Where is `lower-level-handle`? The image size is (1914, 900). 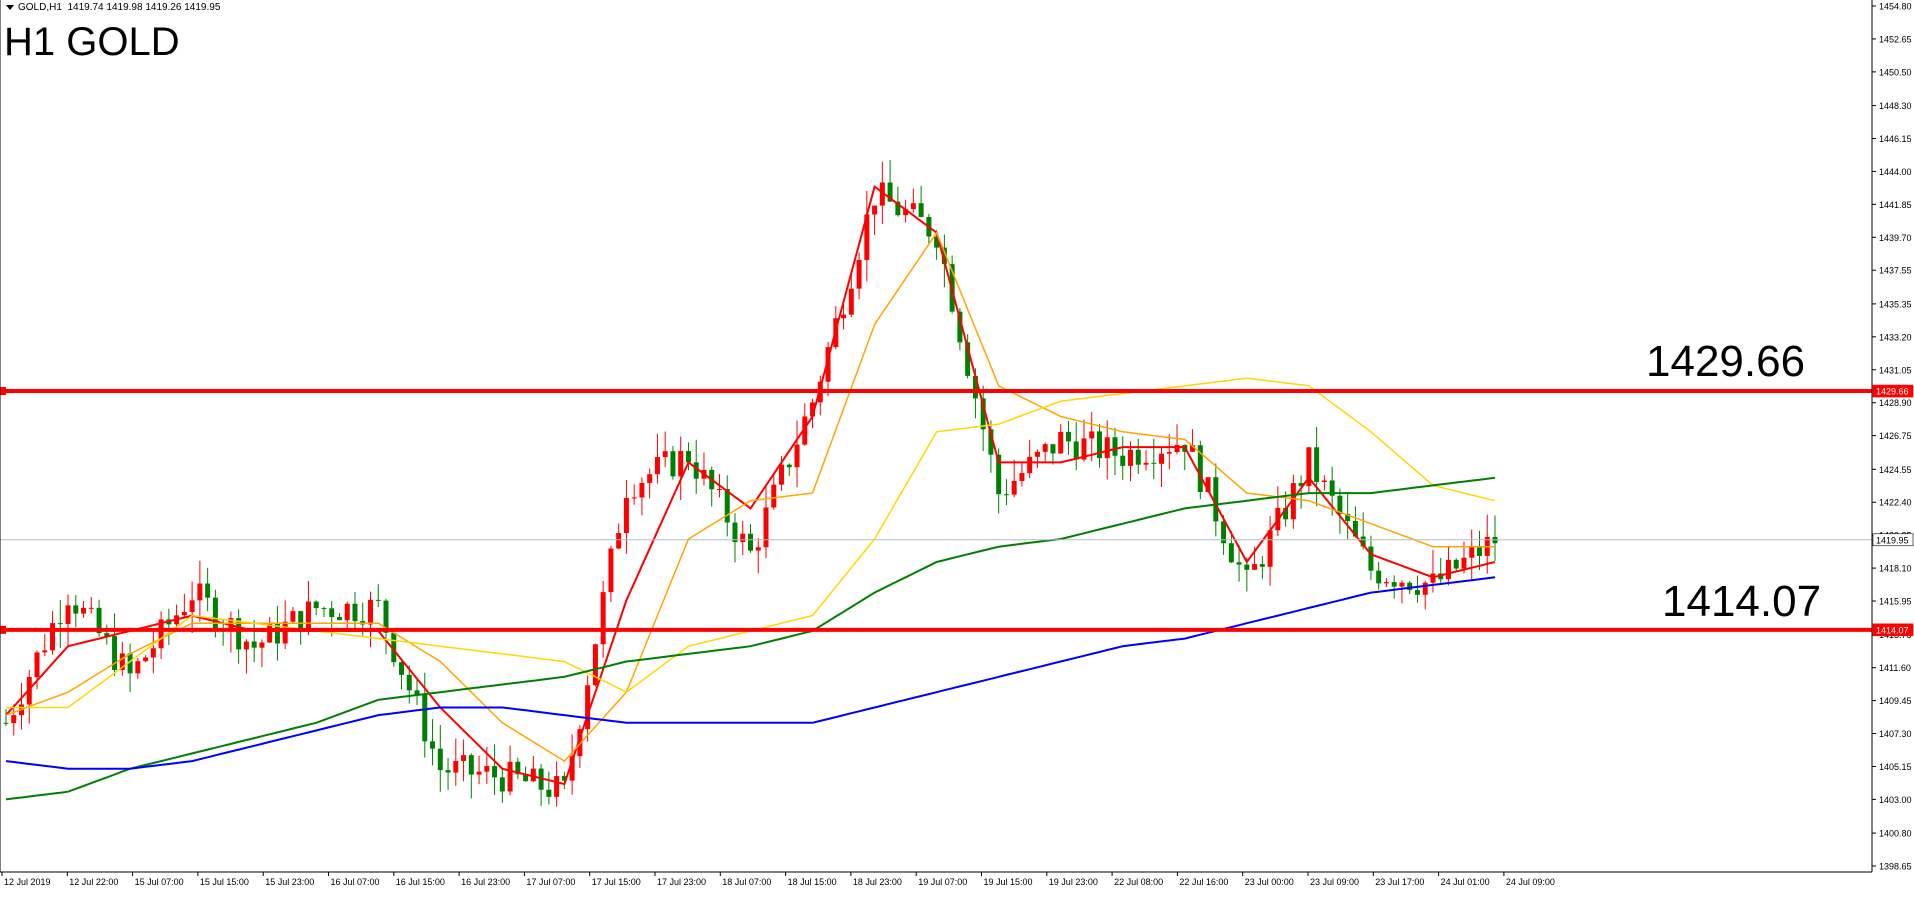 lower-level-handle is located at coordinates (3, 629).